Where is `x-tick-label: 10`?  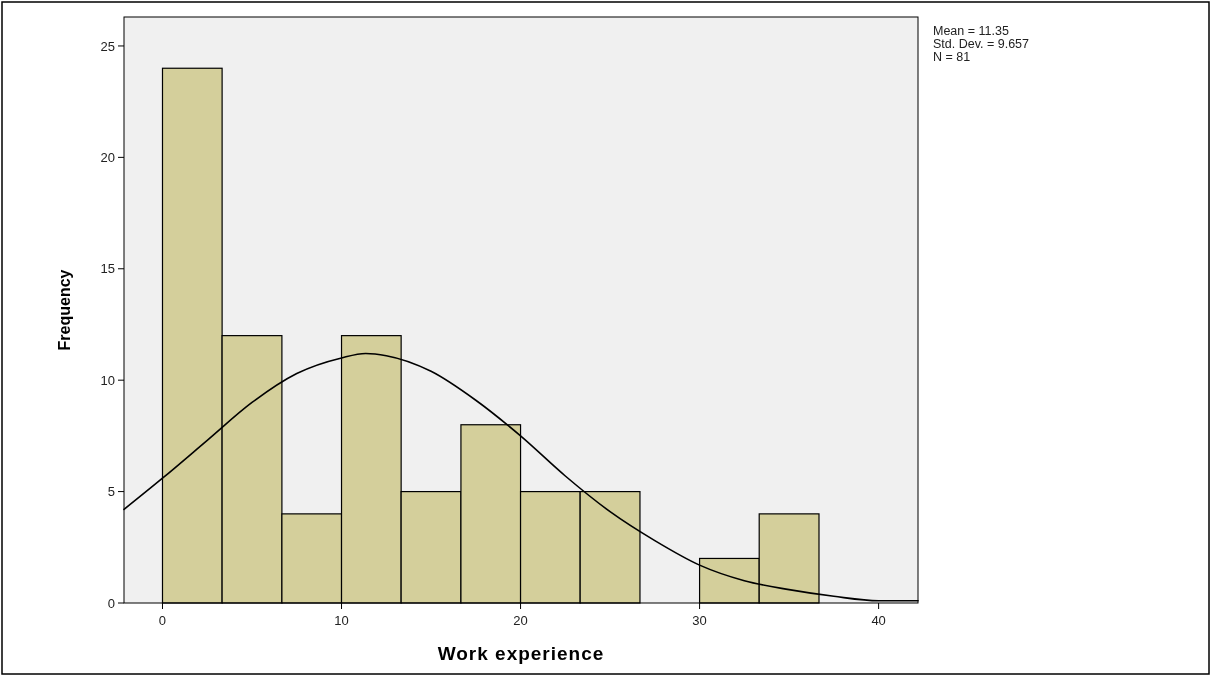 x-tick-label: 10 is located at coordinates (341, 620).